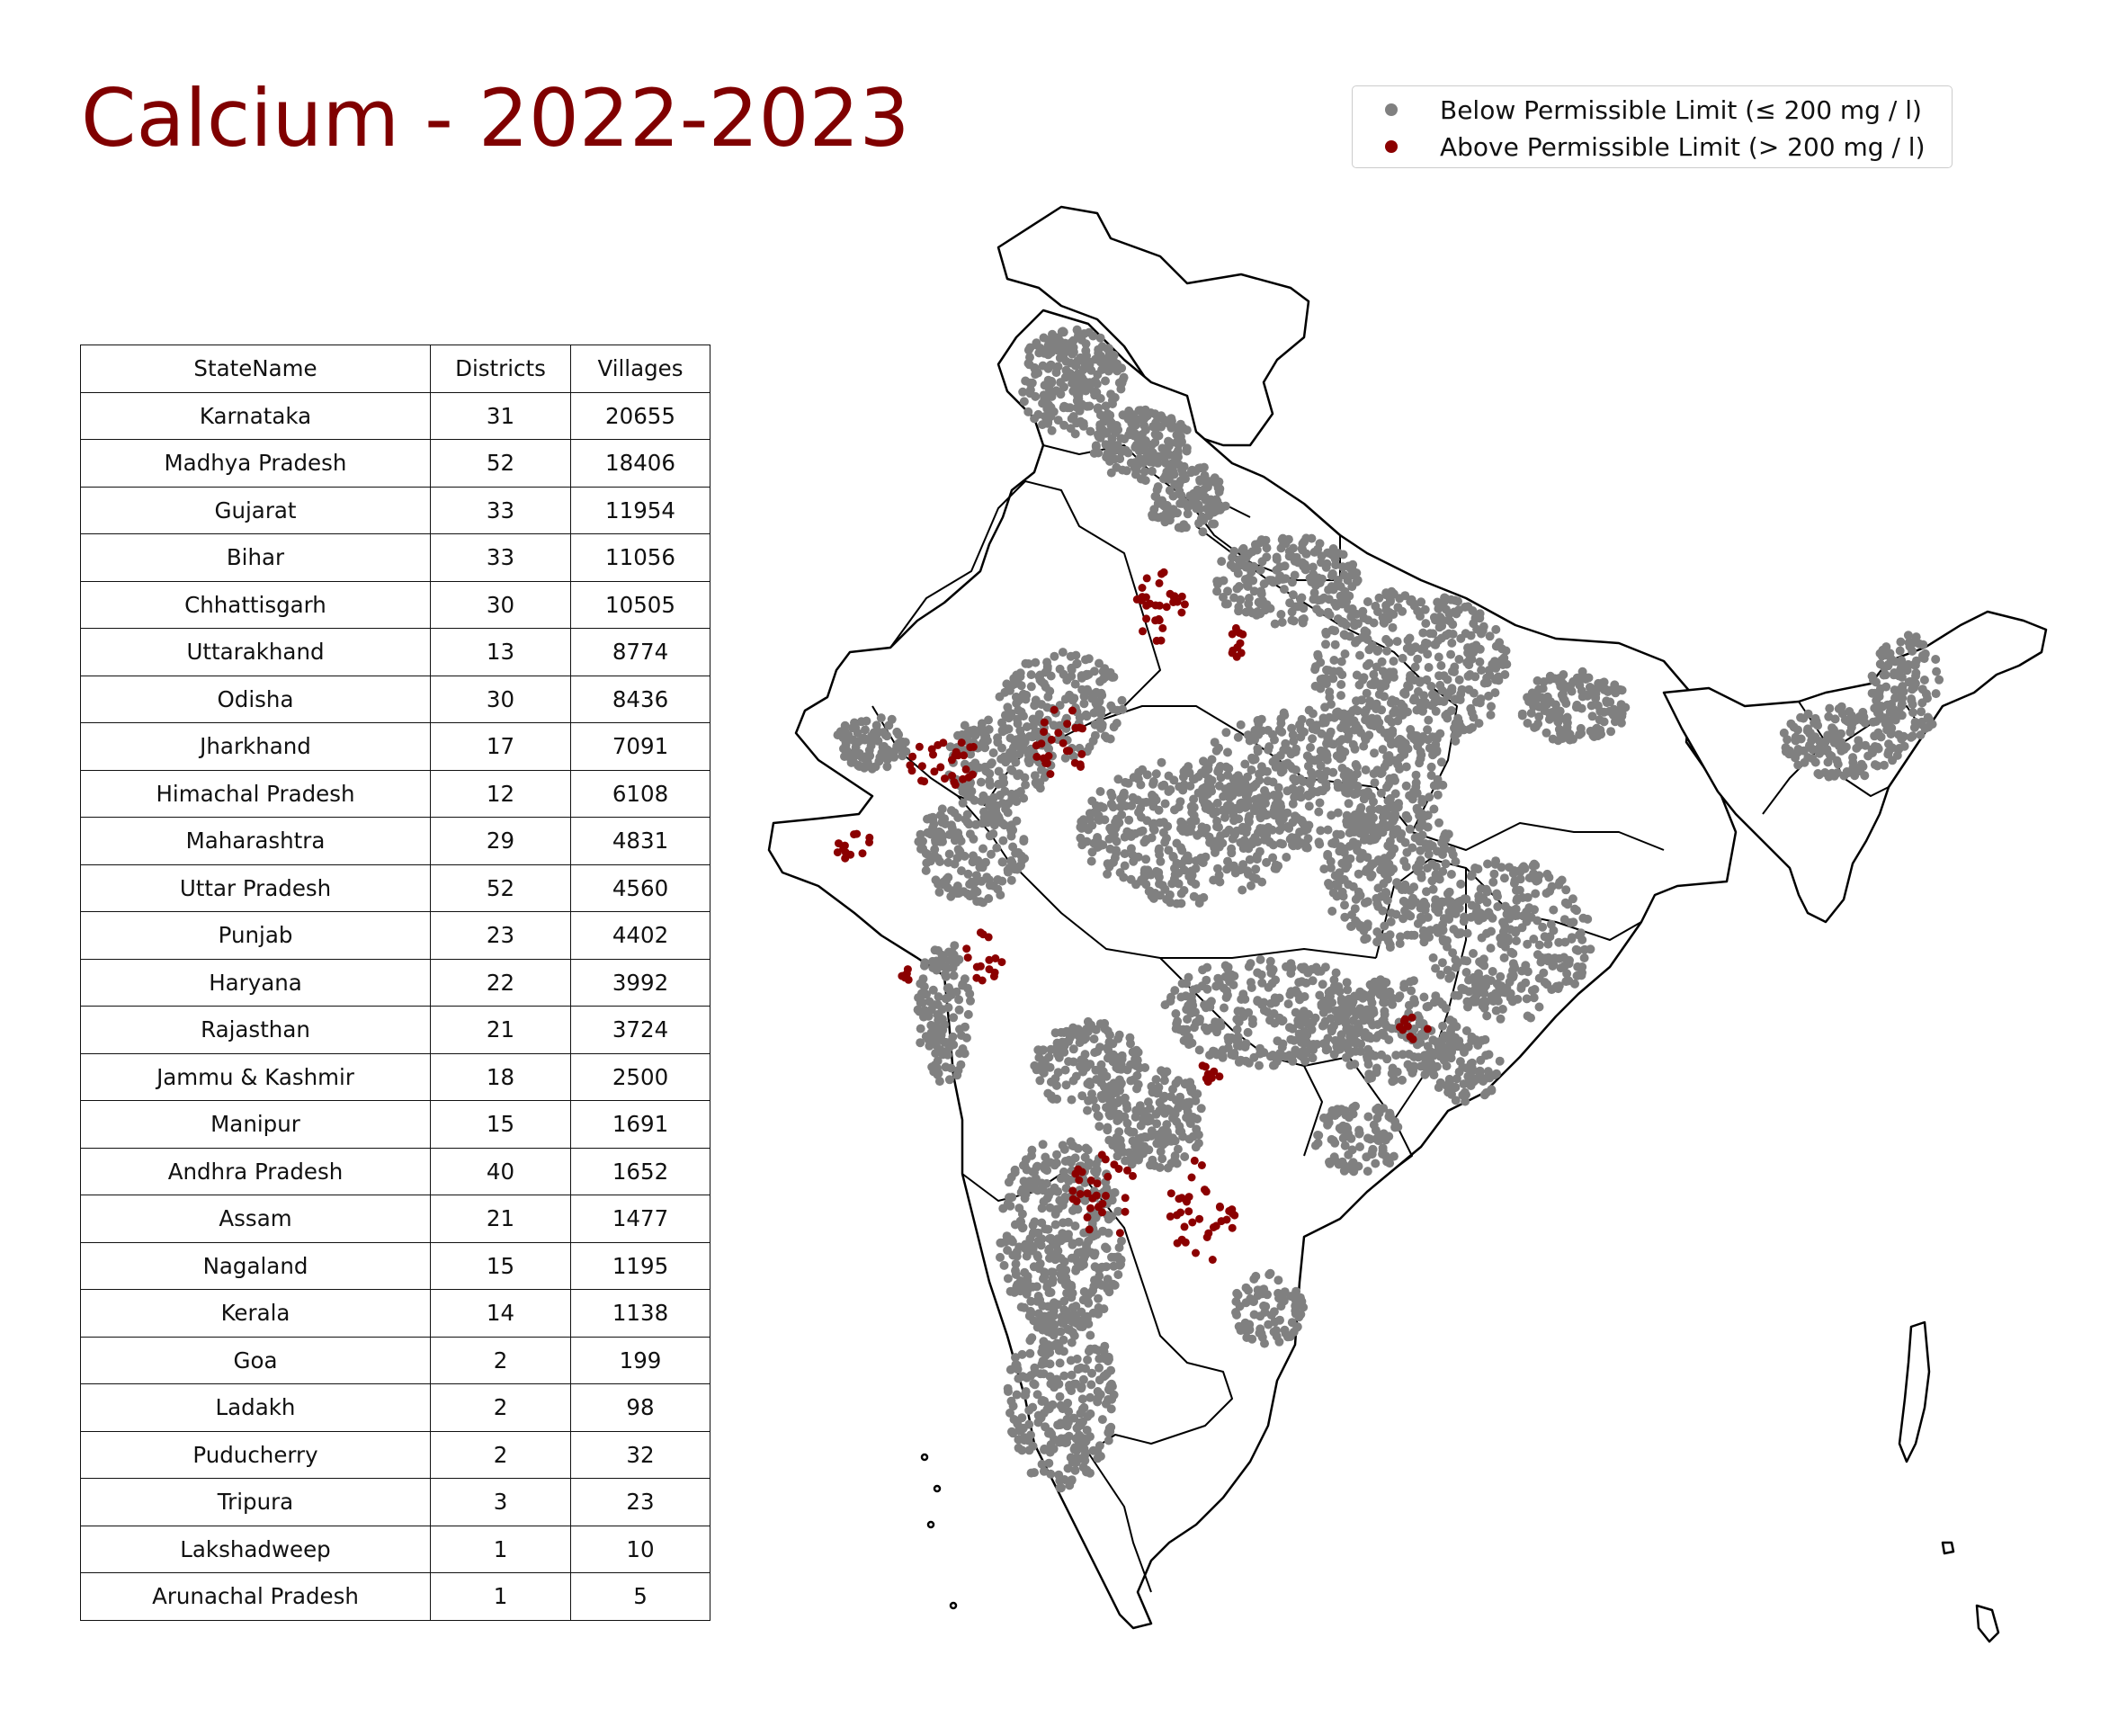  Describe the element at coordinates (640, 1124) in the screenshot. I see `cell-villages: 1691` at that location.